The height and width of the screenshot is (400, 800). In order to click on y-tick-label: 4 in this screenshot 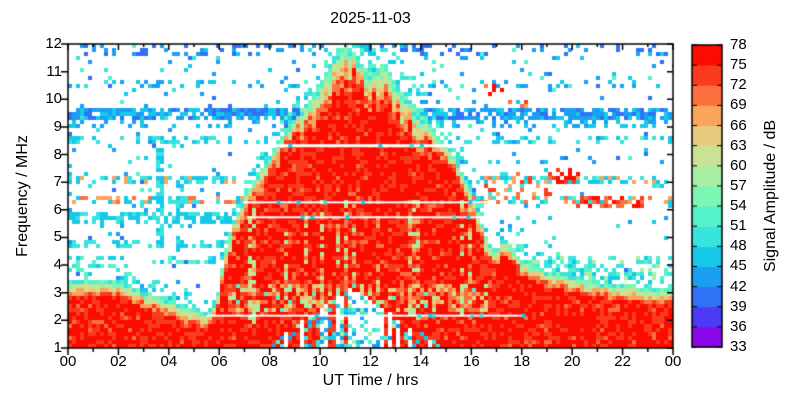, I will do `click(57, 265)`.